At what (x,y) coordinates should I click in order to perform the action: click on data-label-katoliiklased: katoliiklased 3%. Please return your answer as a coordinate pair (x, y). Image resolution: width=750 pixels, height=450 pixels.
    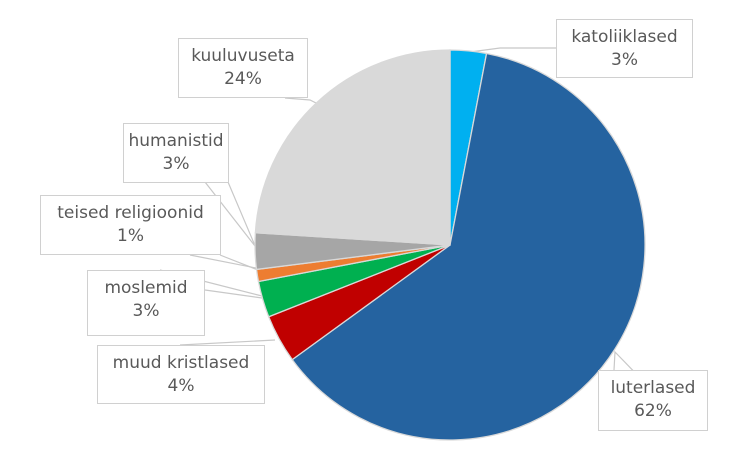
    Looking at the image, I should click on (624, 48).